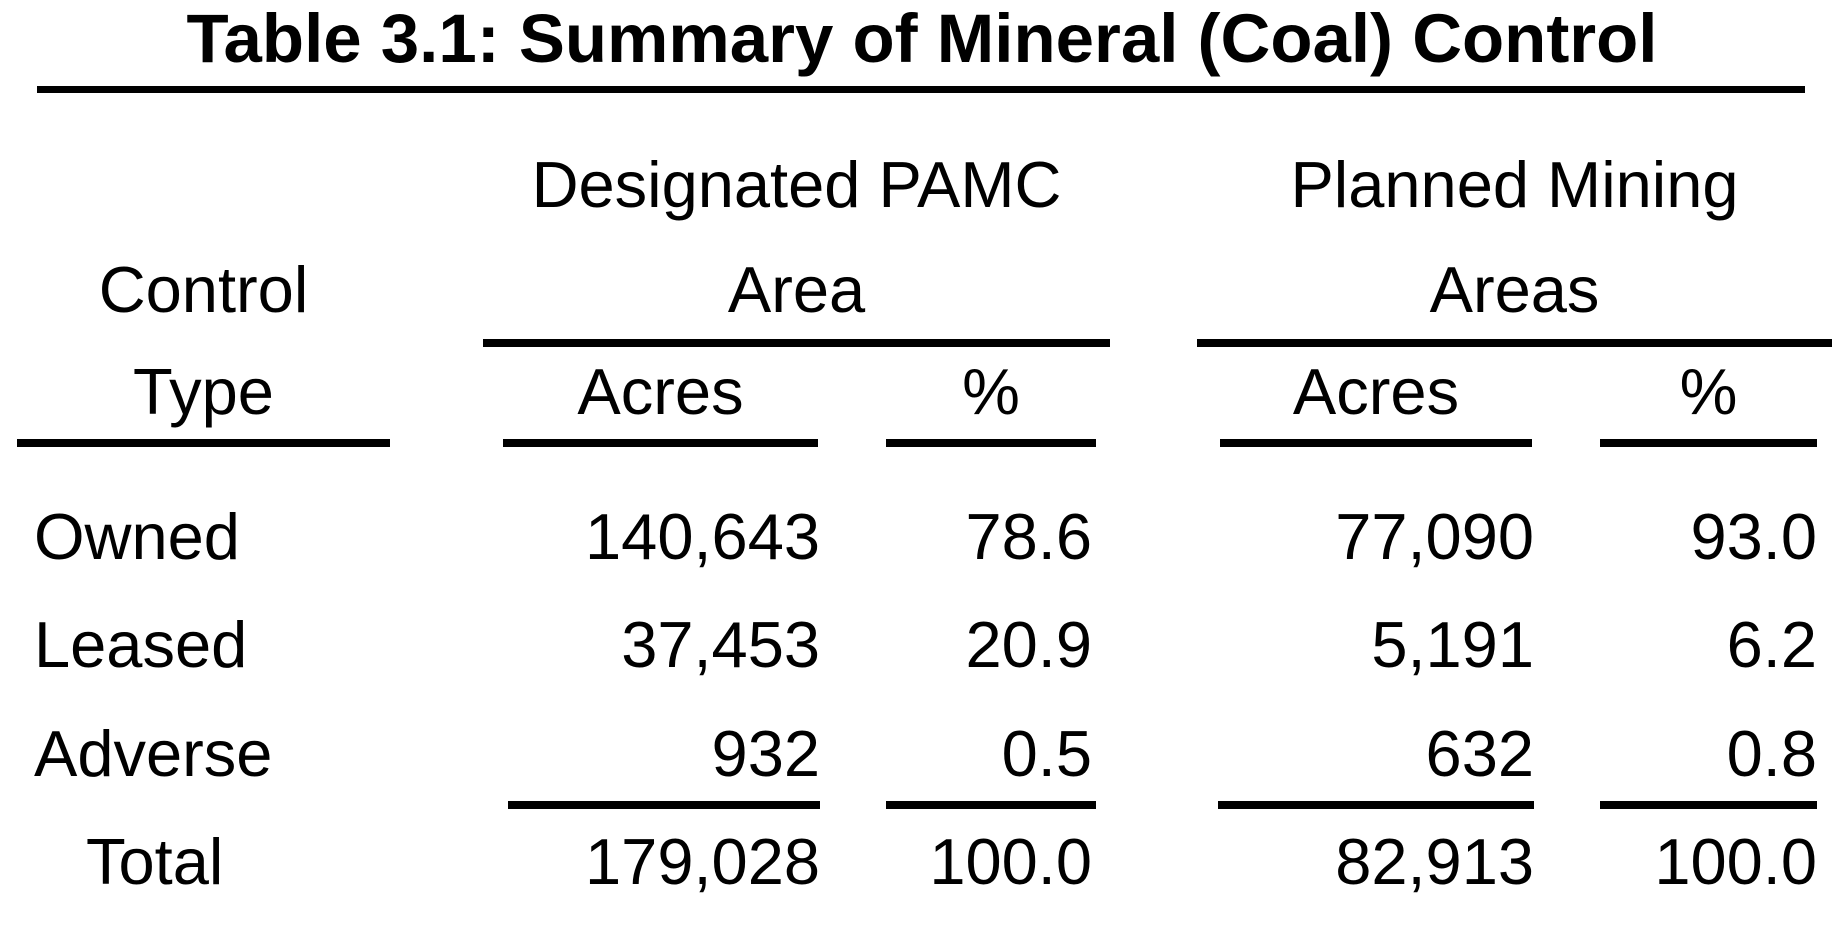 Image resolution: width=1844 pixels, height=943 pixels. I want to click on row-adverse-planned-acres: 632, so click(1479, 753).